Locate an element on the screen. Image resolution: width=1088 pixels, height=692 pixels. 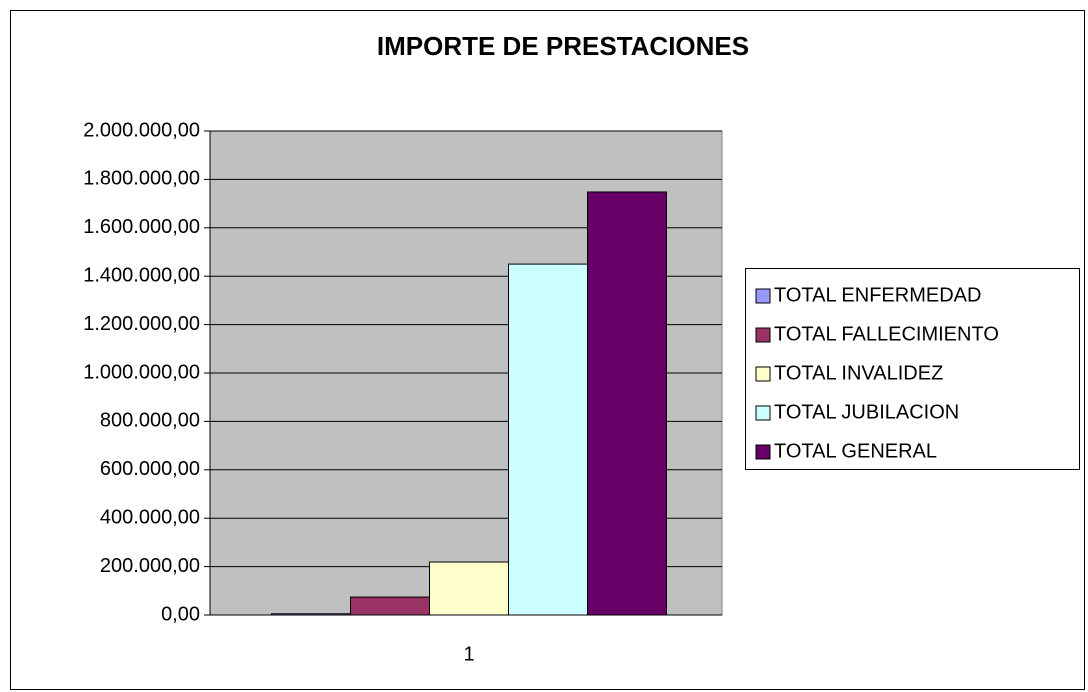
legend is located at coordinates (912, 369).